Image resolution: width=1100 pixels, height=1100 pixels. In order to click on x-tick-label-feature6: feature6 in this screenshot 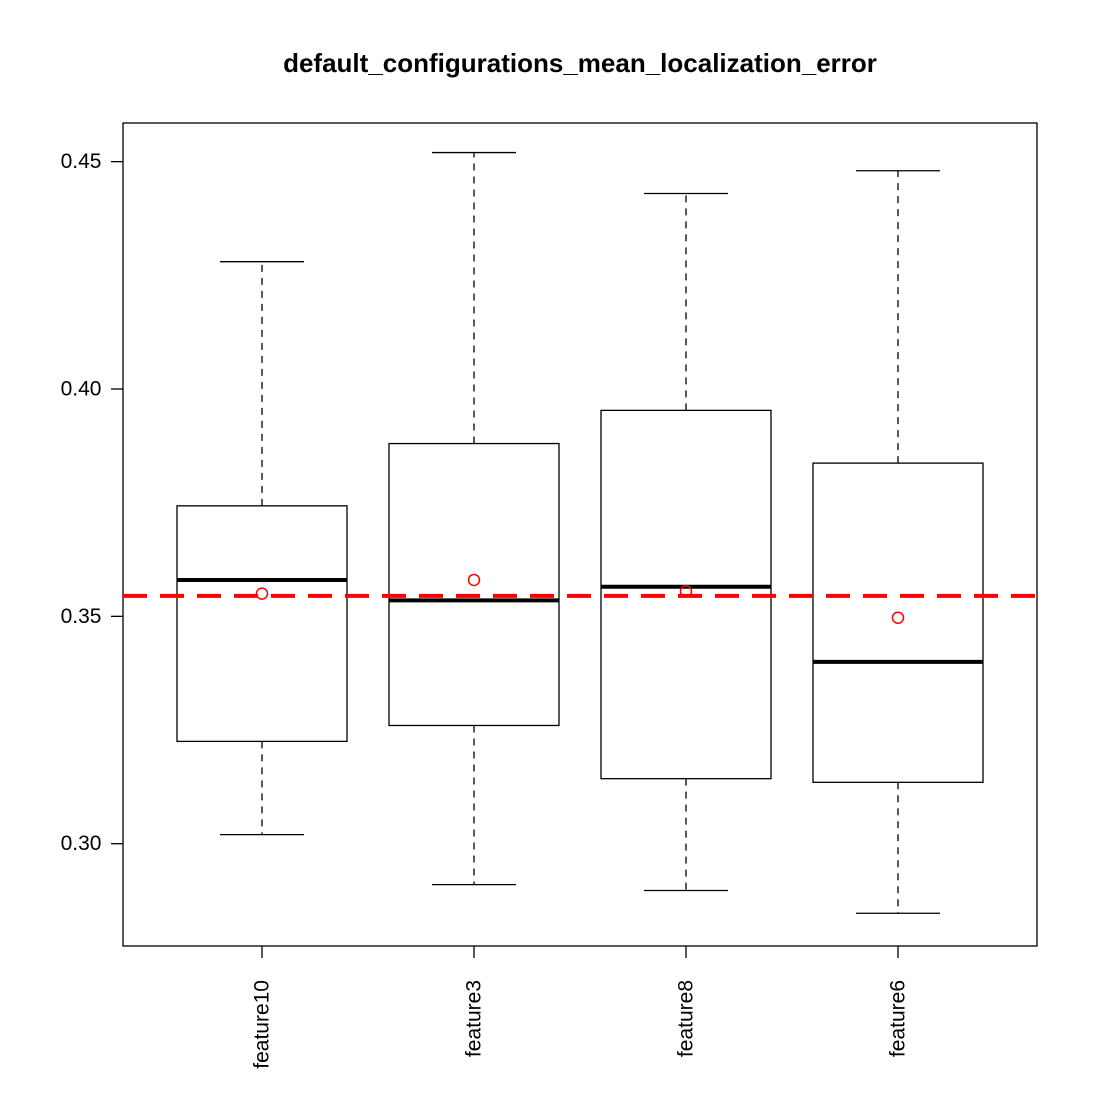, I will do `click(898, 1018)`.